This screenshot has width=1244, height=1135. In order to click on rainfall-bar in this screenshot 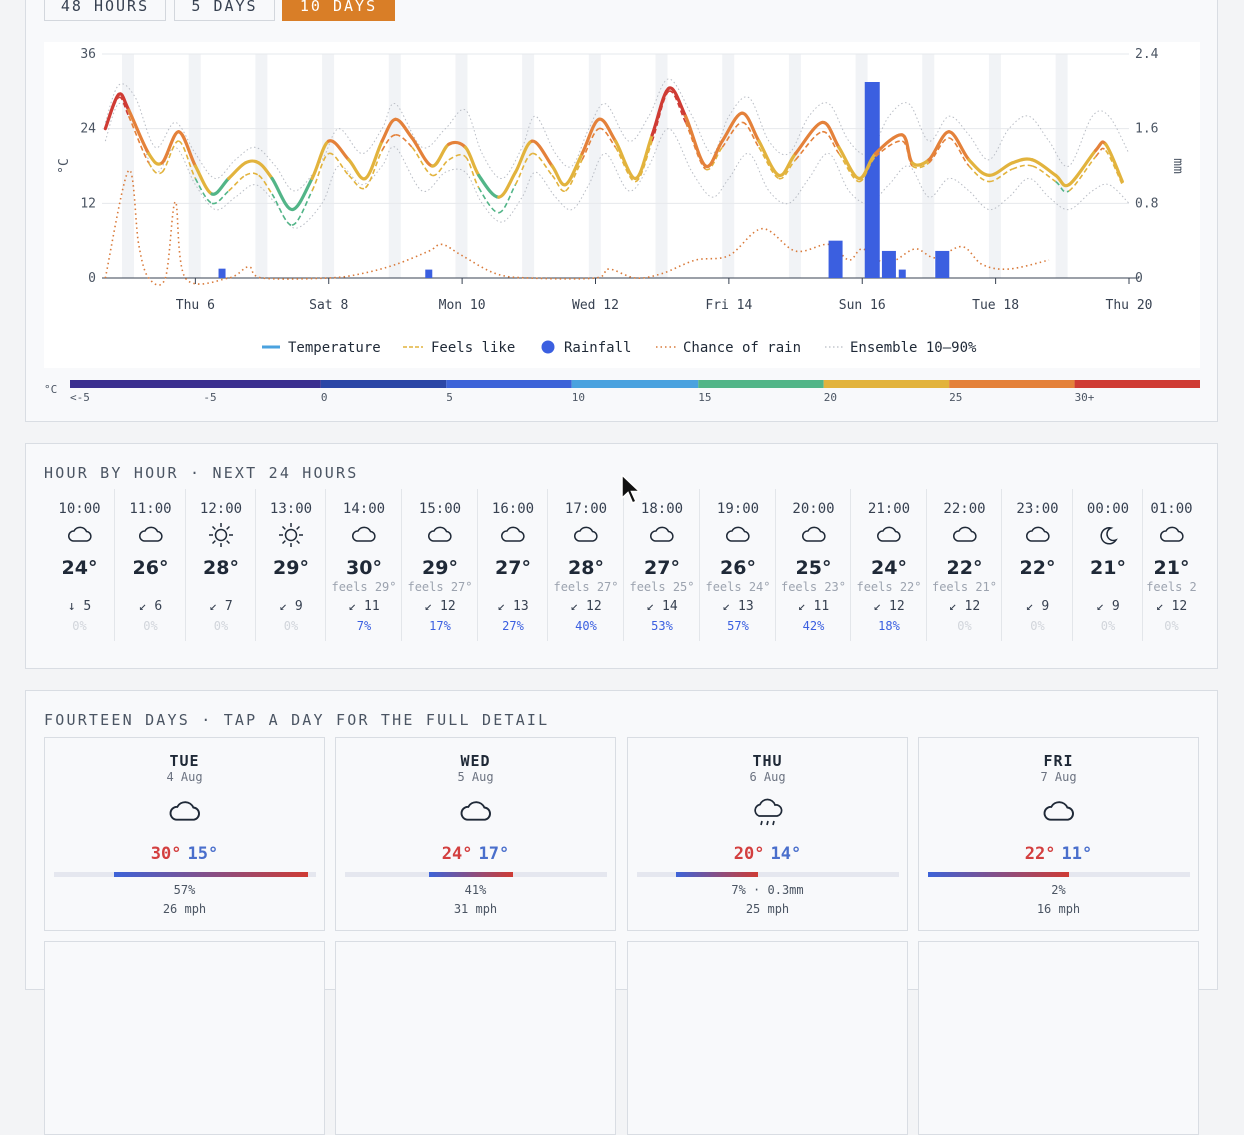, I will do `click(835, 259)`.